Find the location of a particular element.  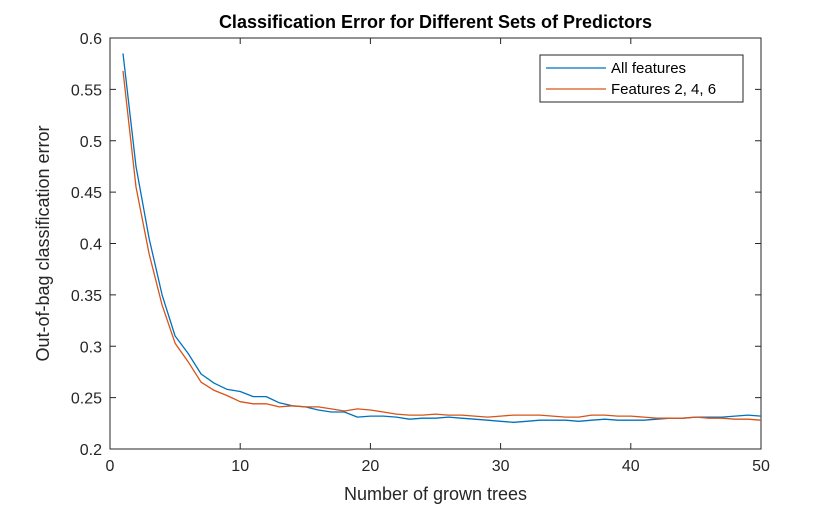

y-tick-label: 0.5 is located at coordinates (91, 142).